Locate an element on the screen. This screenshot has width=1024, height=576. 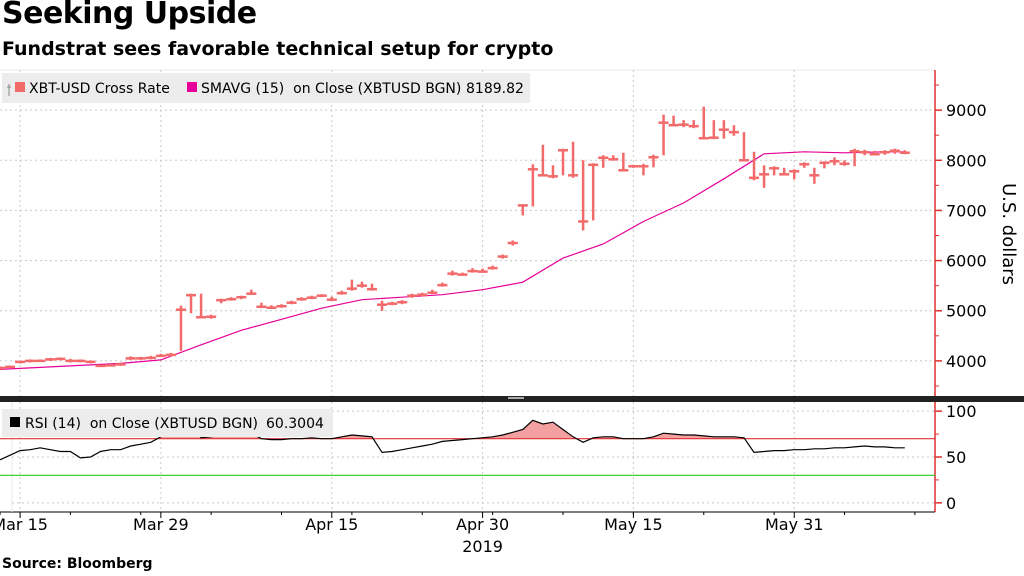
rsi-series is located at coordinates (452, 439).